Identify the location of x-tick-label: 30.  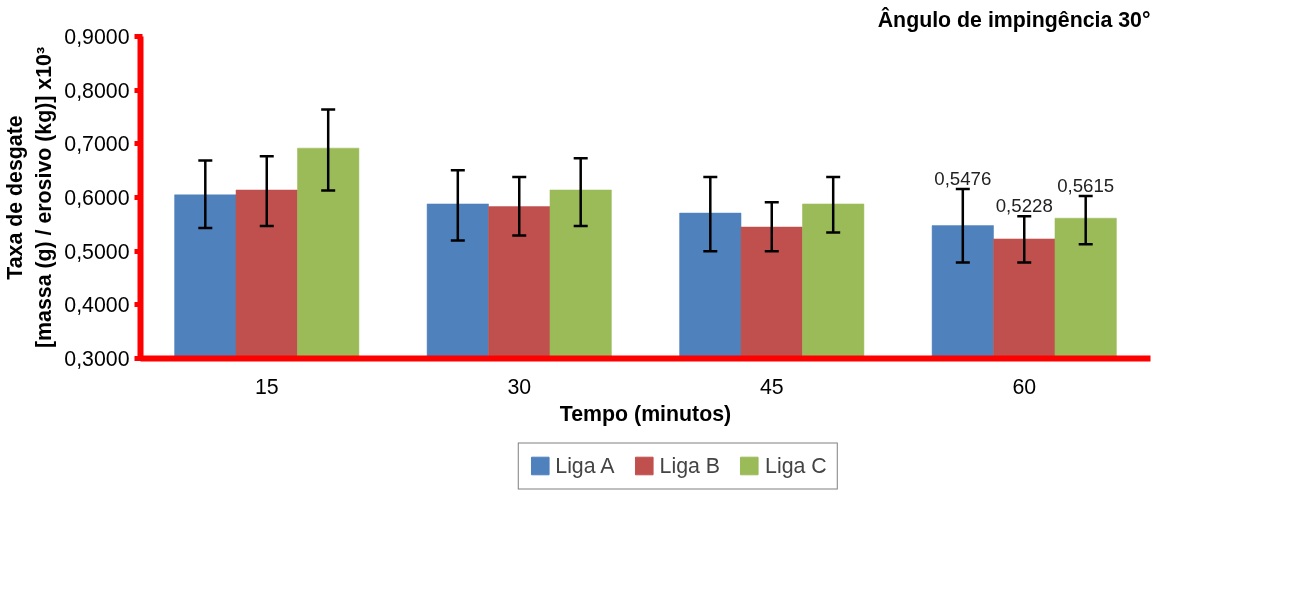
(519, 386).